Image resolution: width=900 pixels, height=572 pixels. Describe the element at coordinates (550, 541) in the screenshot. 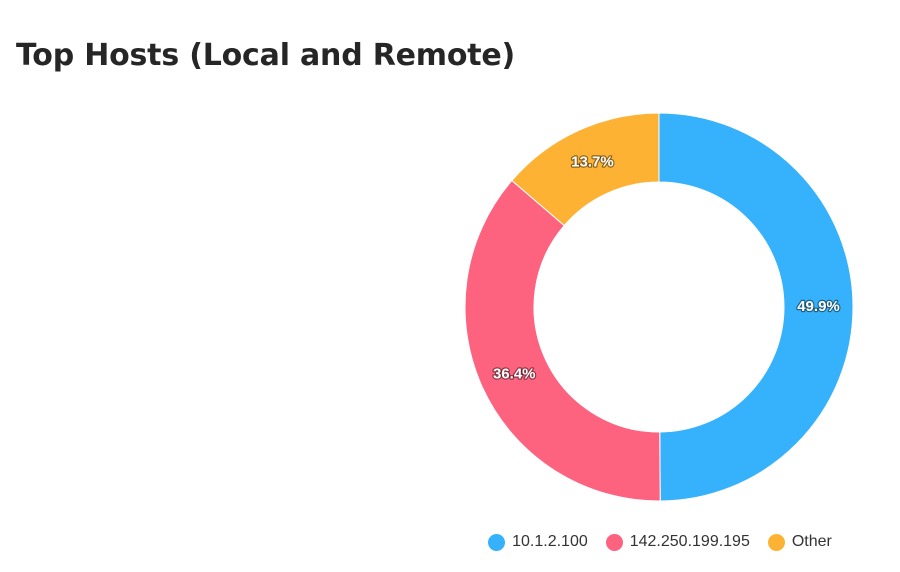

I see `legend-label-0: 10.1.2.100` at that location.